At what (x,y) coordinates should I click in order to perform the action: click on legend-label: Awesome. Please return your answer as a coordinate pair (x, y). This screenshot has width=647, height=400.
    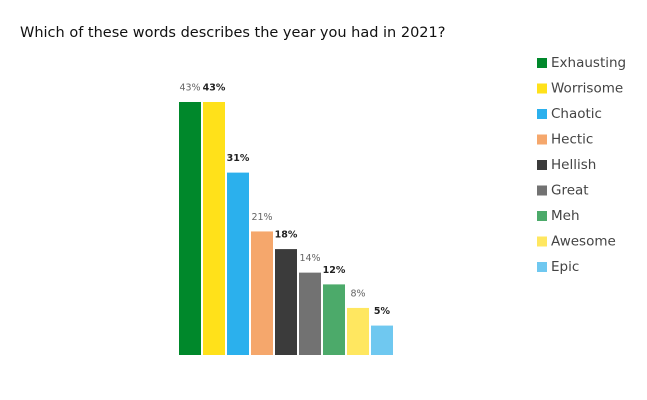
    Looking at the image, I should click on (583, 242).